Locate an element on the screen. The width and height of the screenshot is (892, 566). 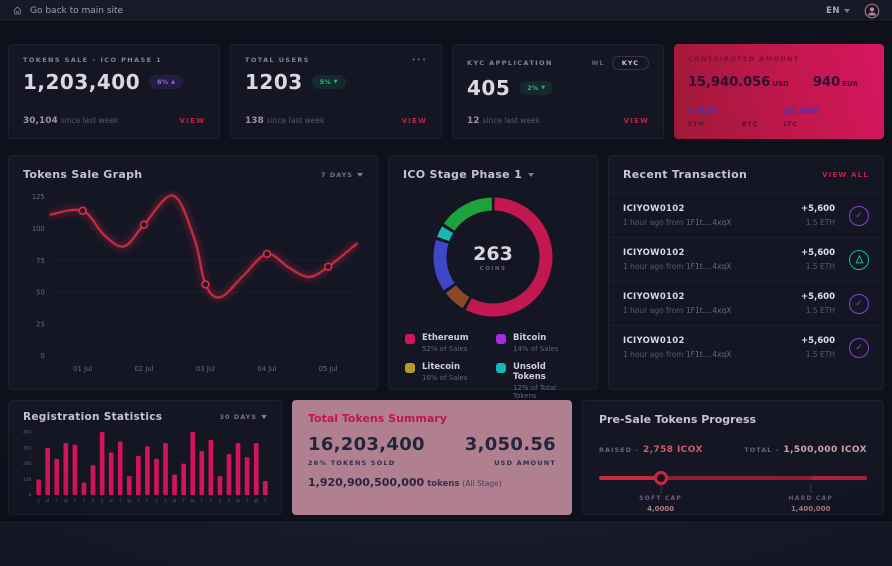
svg-text: 200 is located at coordinates (27, 464).